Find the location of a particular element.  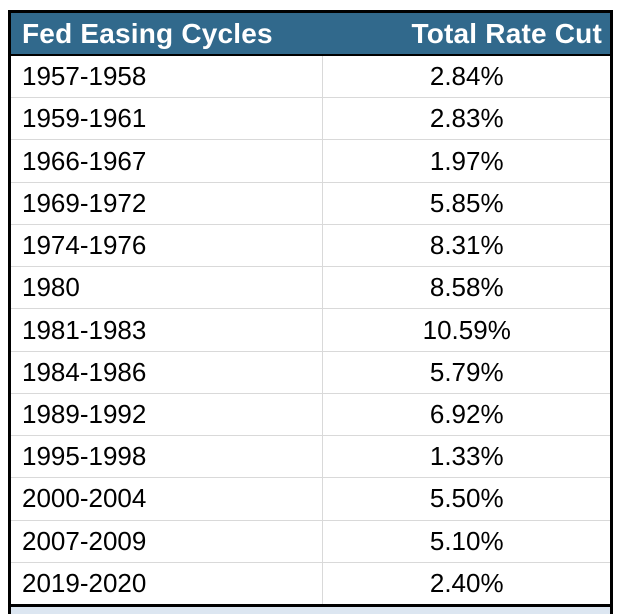

easing-cycle-cell: 1995-1998 is located at coordinates (84, 456).